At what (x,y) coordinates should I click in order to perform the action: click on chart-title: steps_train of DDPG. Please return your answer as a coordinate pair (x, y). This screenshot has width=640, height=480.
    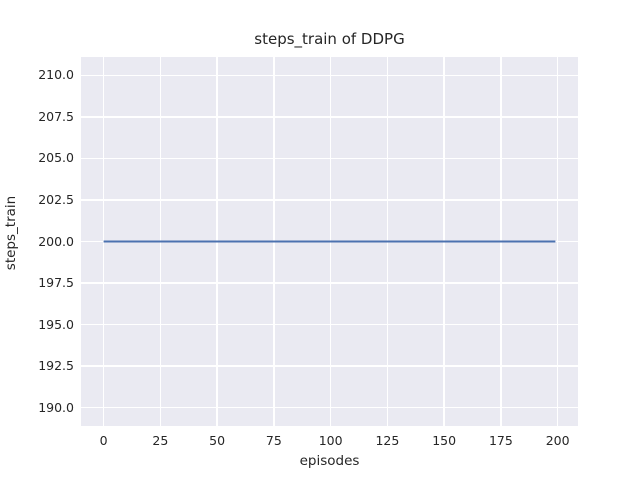
    Looking at the image, I should click on (329, 39).